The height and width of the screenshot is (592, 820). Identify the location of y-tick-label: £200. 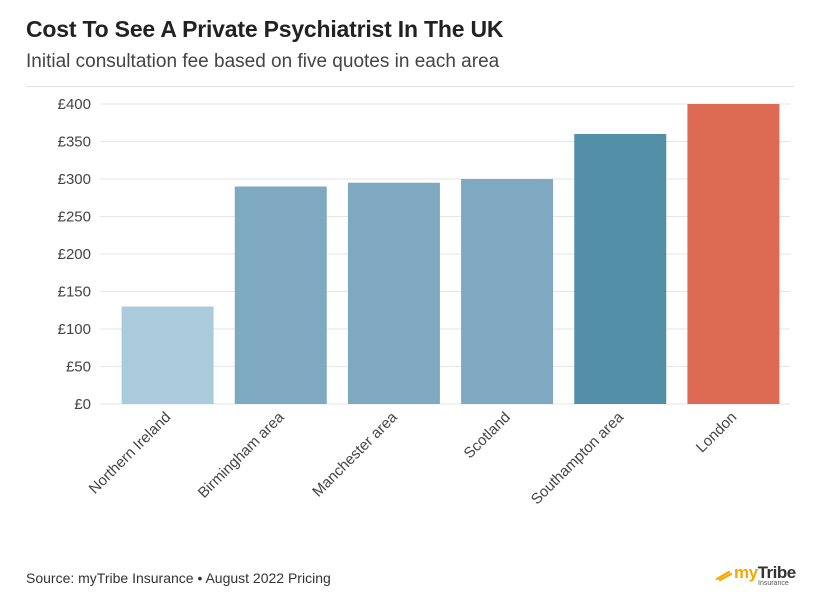
(74, 254).